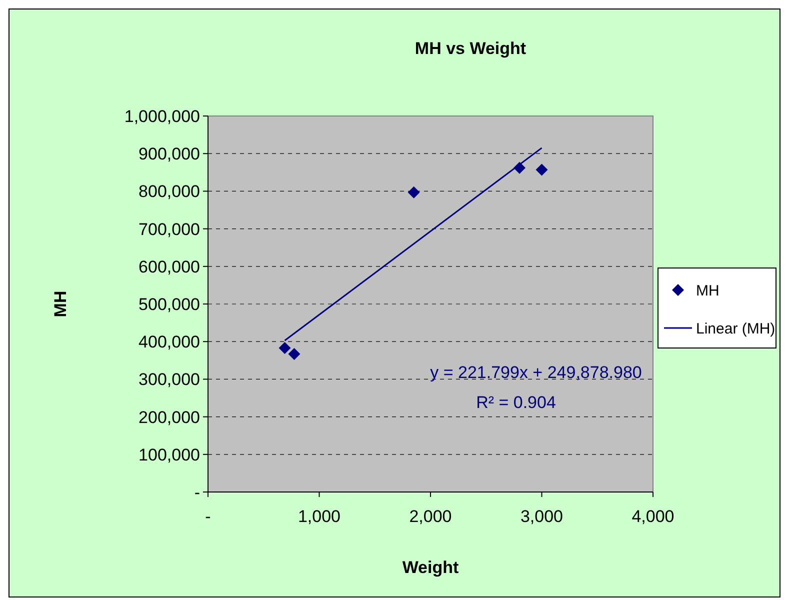 The width and height of the screenshot is (789, 600). What do you see at coordinates (169, 380) in the screenshot?
I see `y-tick-label: 300,000` at bounding box center [169, 380].